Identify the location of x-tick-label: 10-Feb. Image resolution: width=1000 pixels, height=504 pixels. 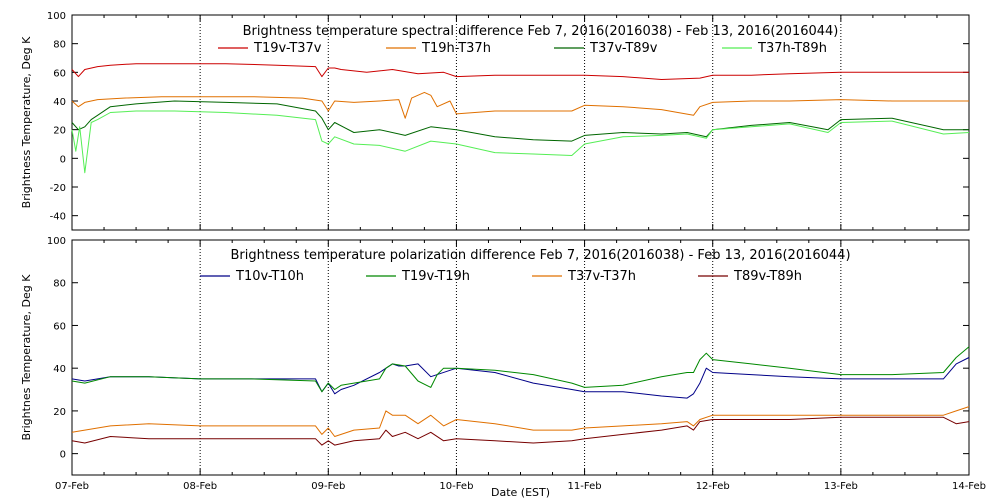
(456, 486).